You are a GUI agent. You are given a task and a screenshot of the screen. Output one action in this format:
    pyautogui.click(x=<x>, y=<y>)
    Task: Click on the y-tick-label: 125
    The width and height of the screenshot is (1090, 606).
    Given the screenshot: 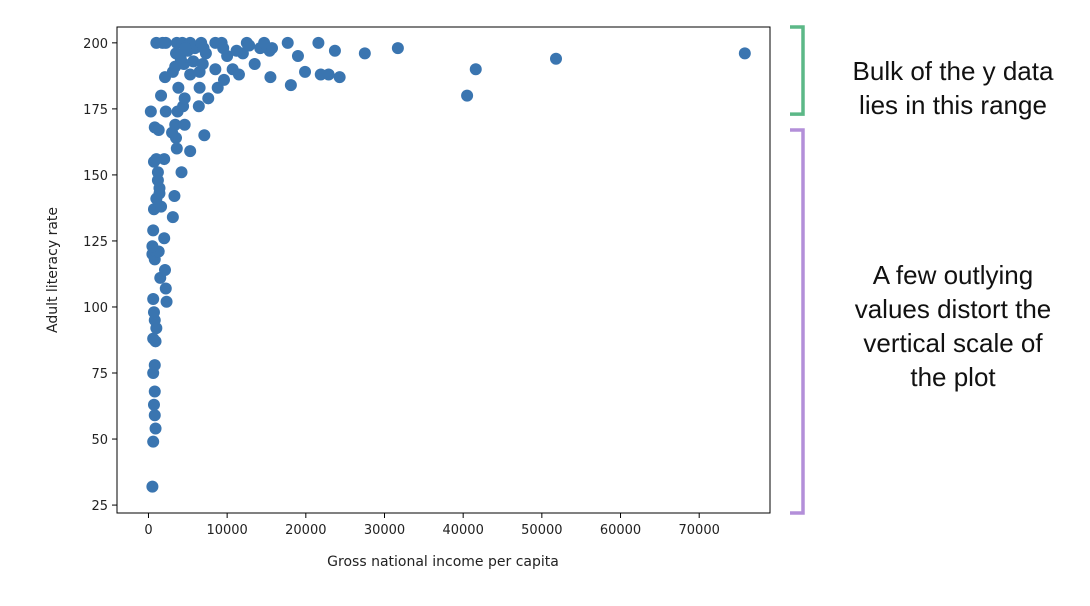 What is the action you would take?
    pyautogui.click(x=95, y=242)
    